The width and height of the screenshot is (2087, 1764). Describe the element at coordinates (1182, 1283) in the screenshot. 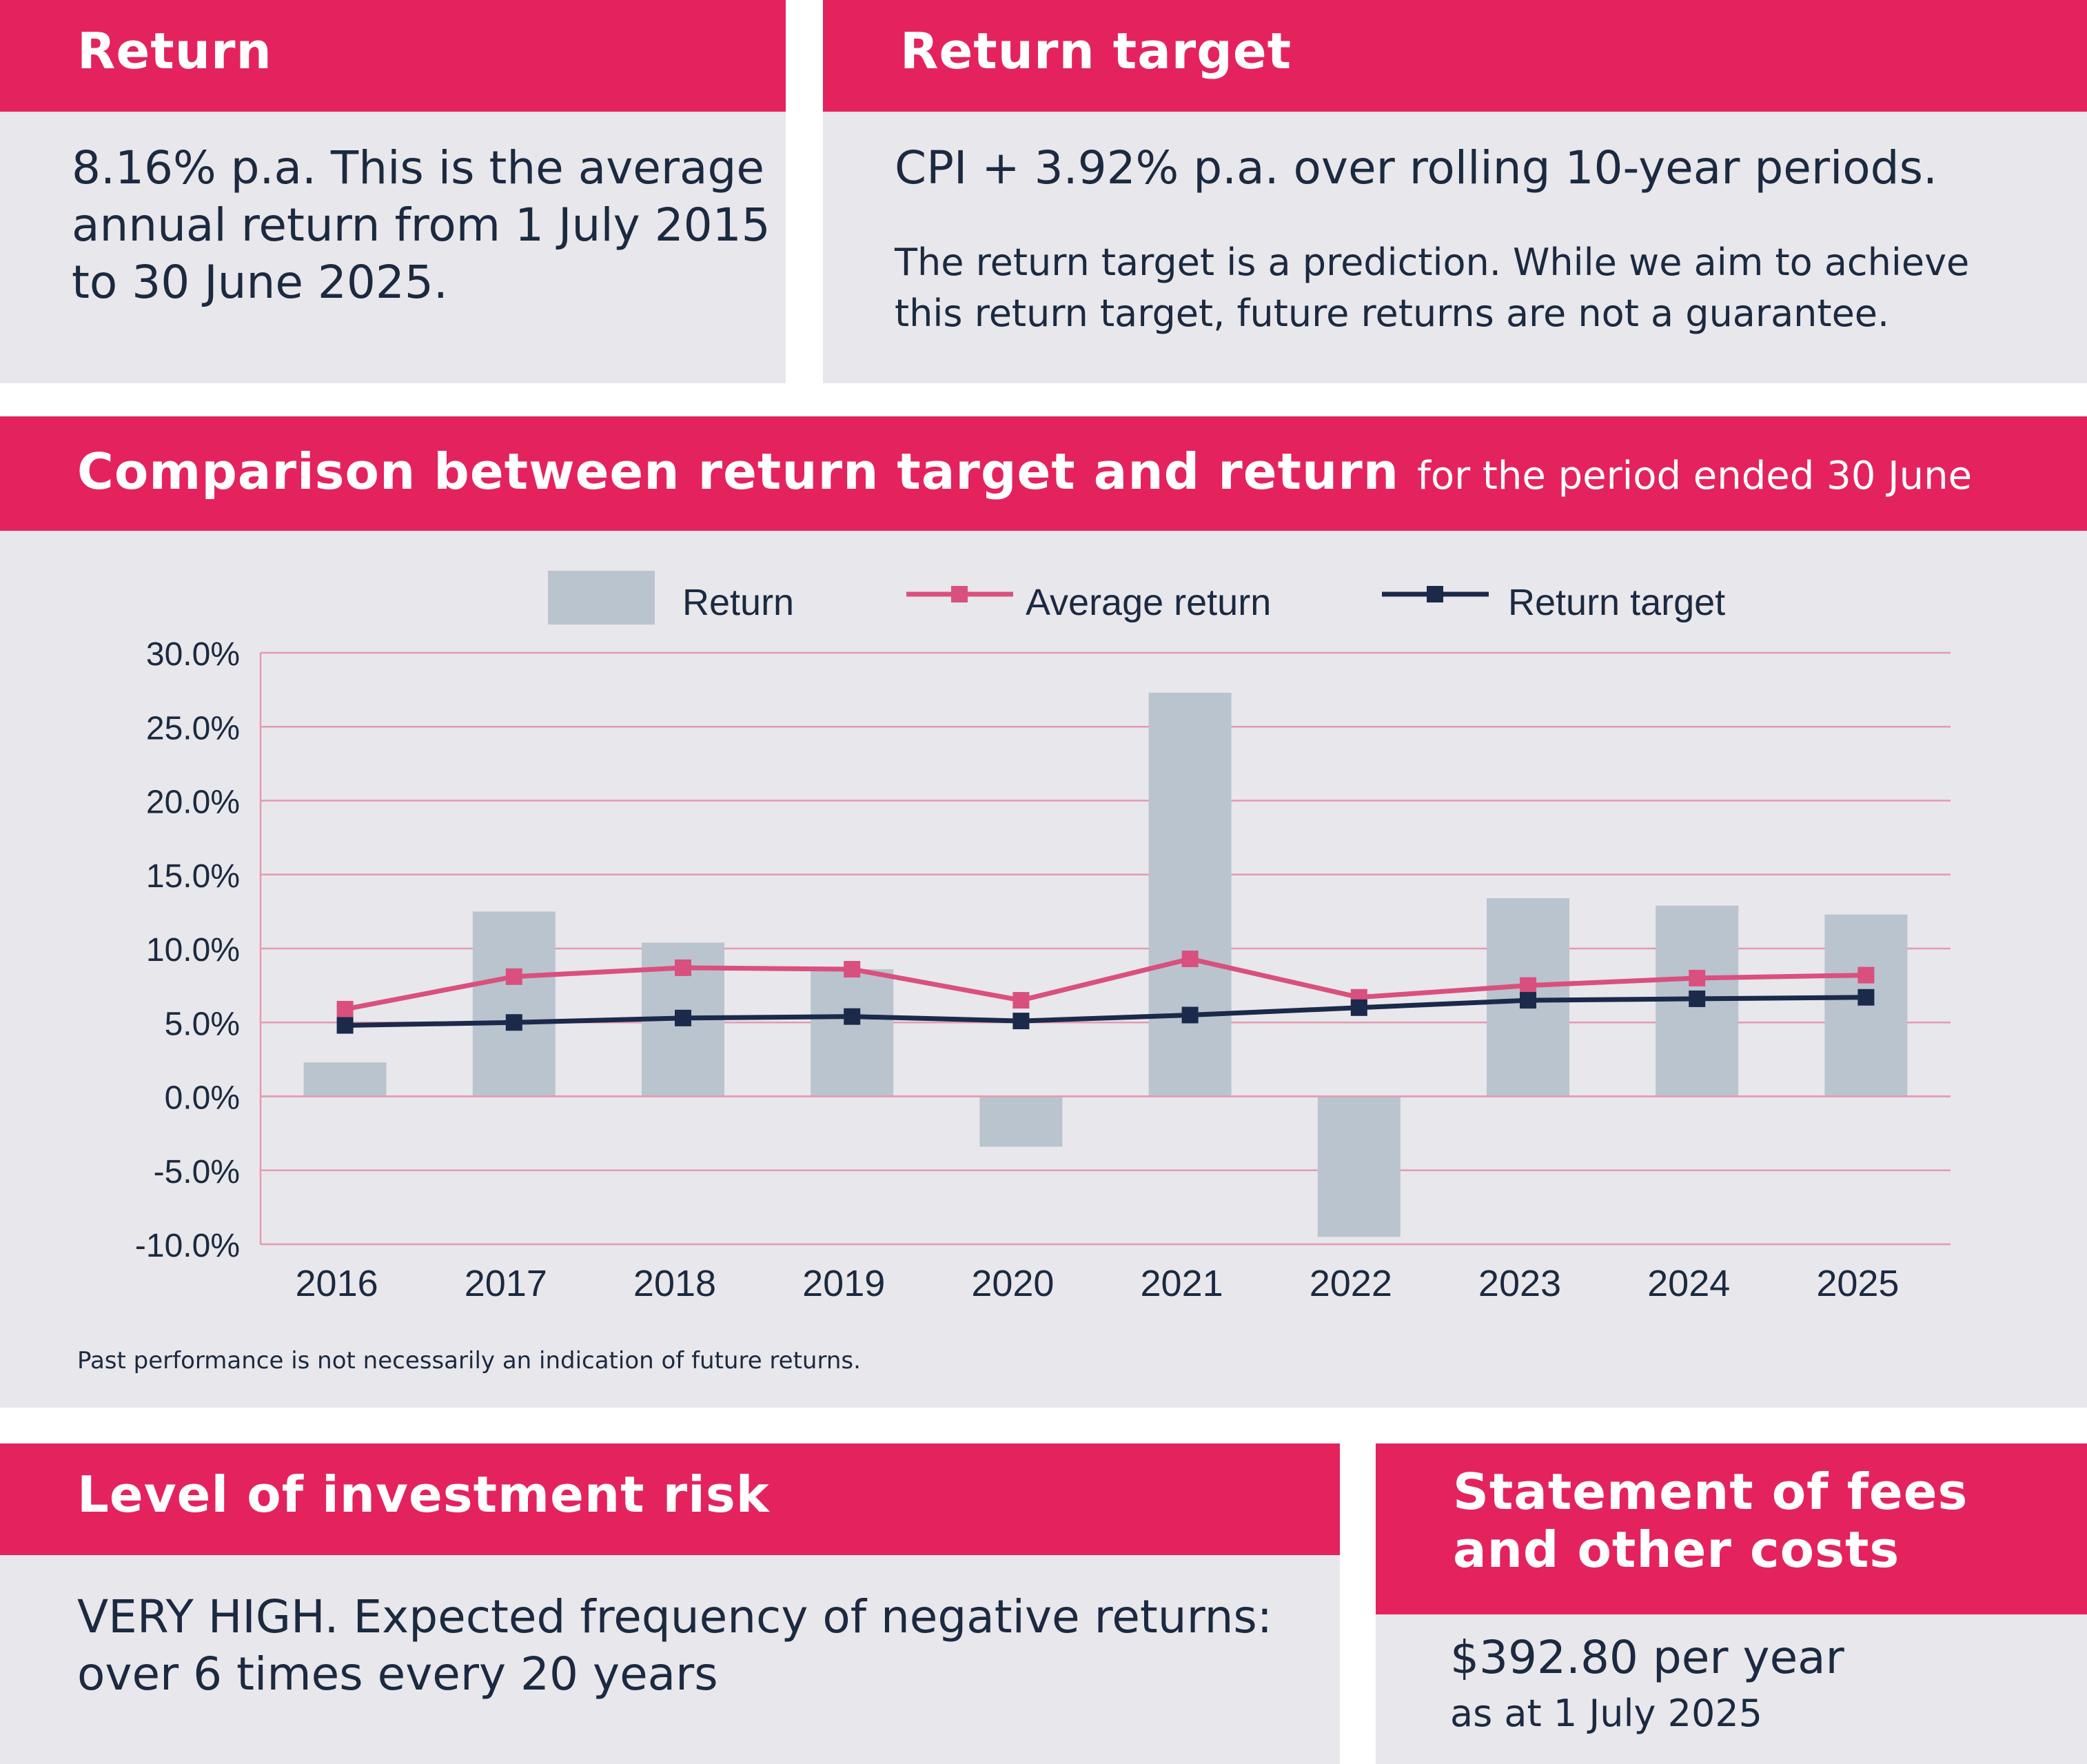

I see `x-tick-label: 2021` at that location.